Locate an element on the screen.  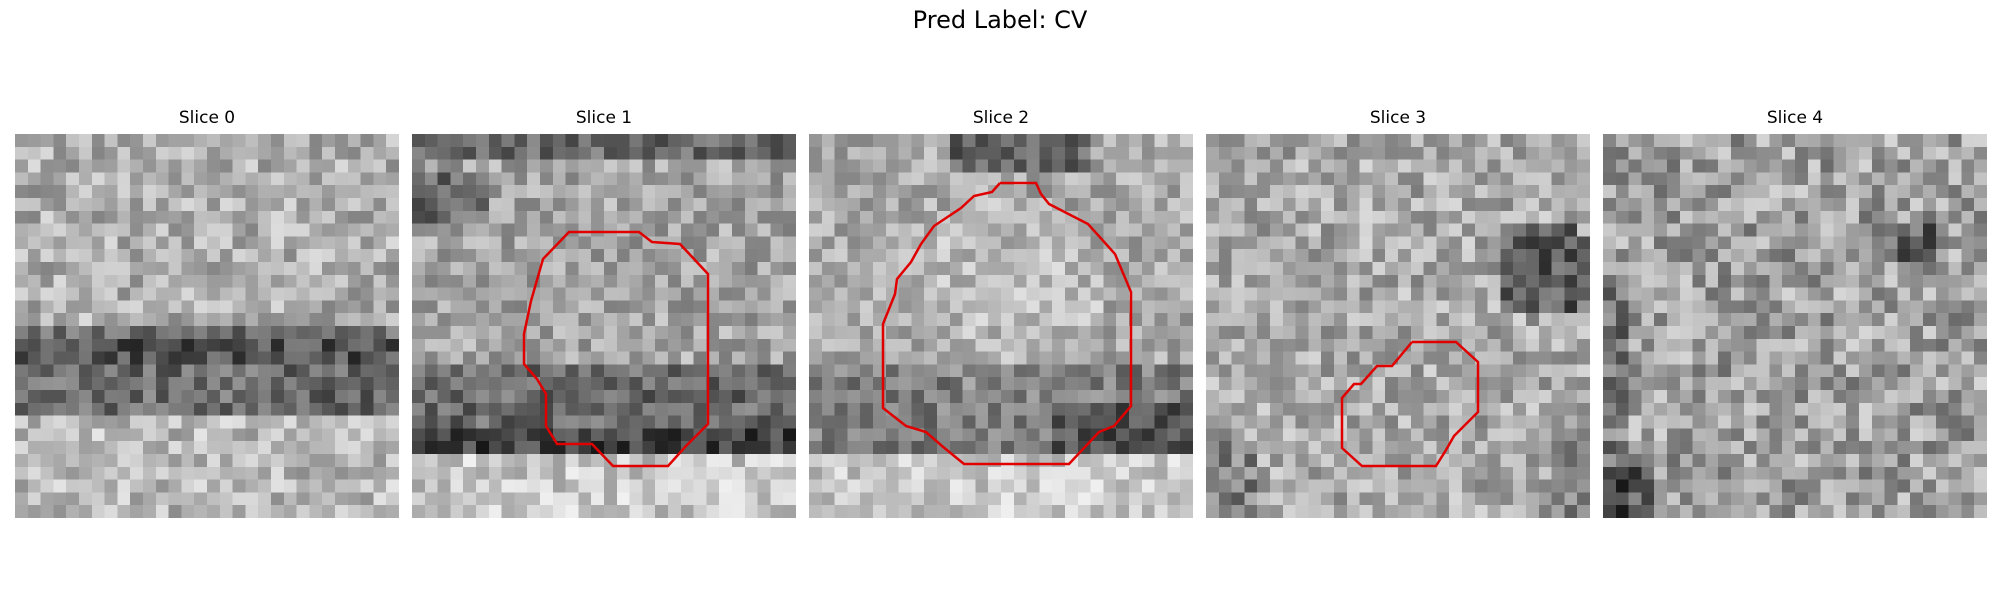
slice-title: Slice 2 is located at coordinates (1001, 118).